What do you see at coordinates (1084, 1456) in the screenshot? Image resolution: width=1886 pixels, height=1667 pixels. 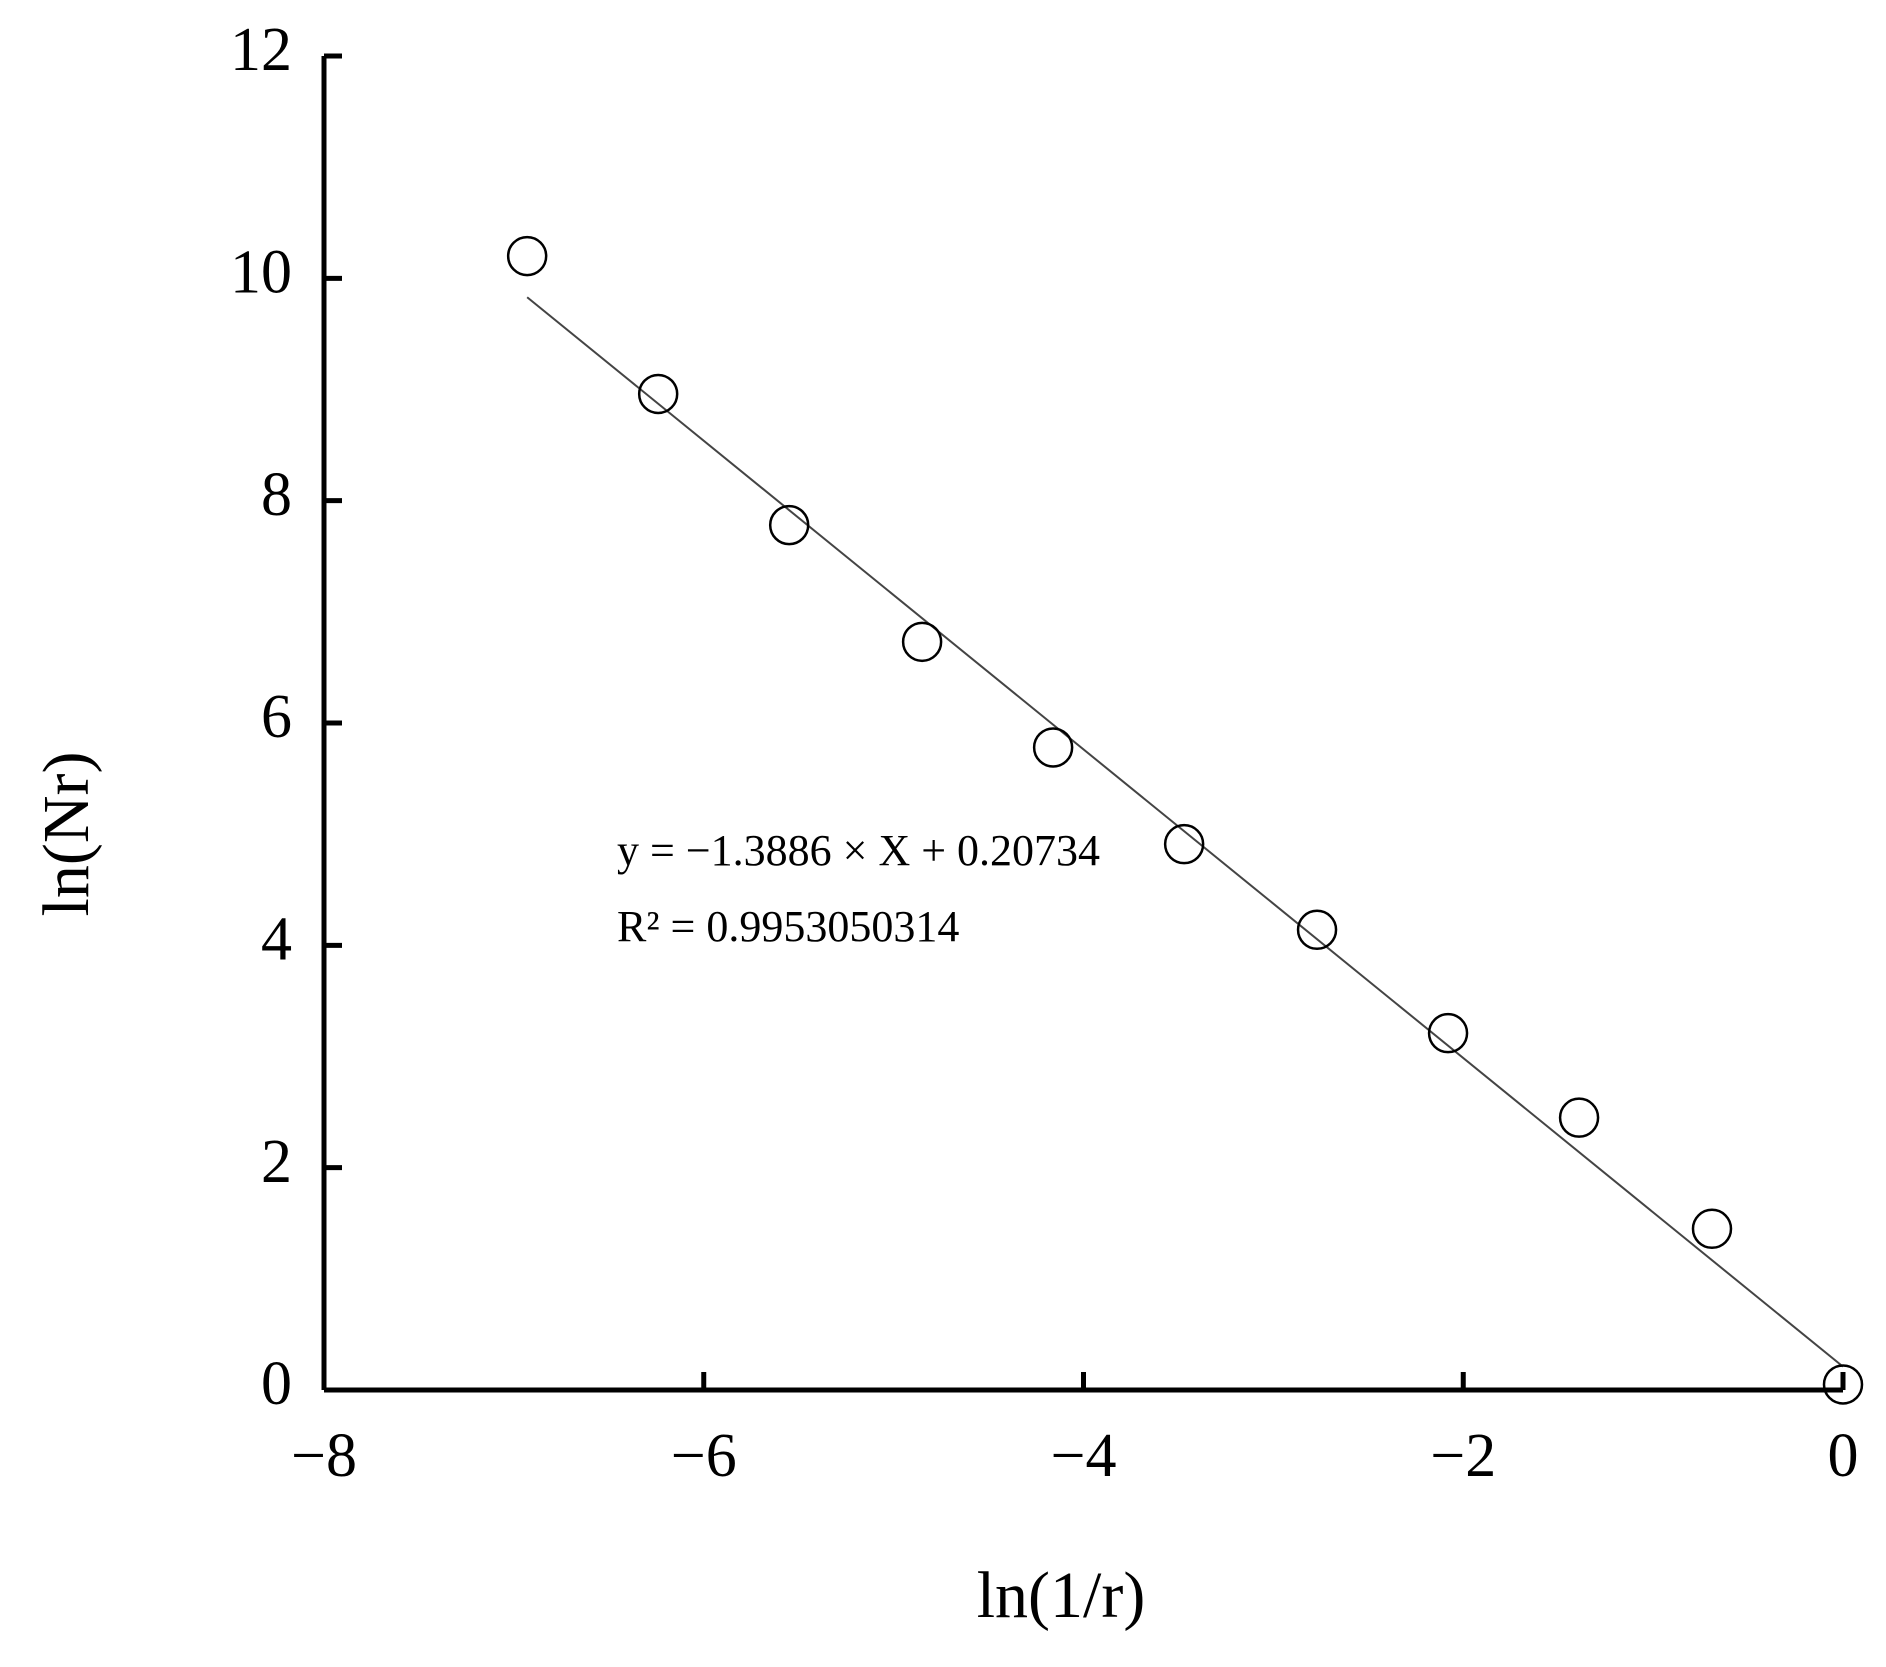 I see `x-tick-label: −4` at bounding box center [1084, 1456].